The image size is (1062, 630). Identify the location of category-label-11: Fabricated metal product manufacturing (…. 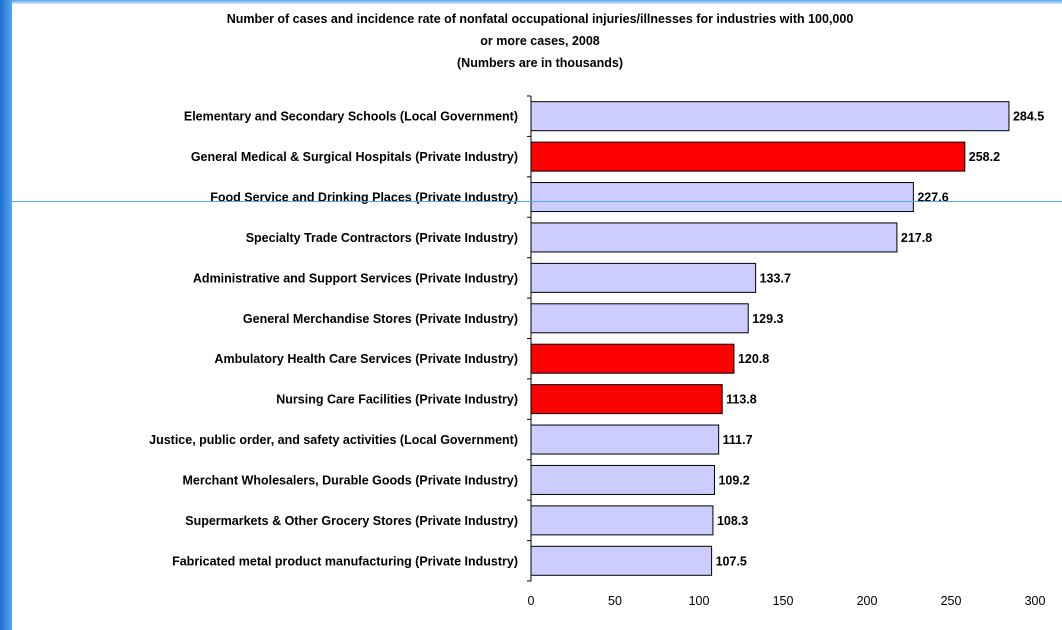
(345, 561).